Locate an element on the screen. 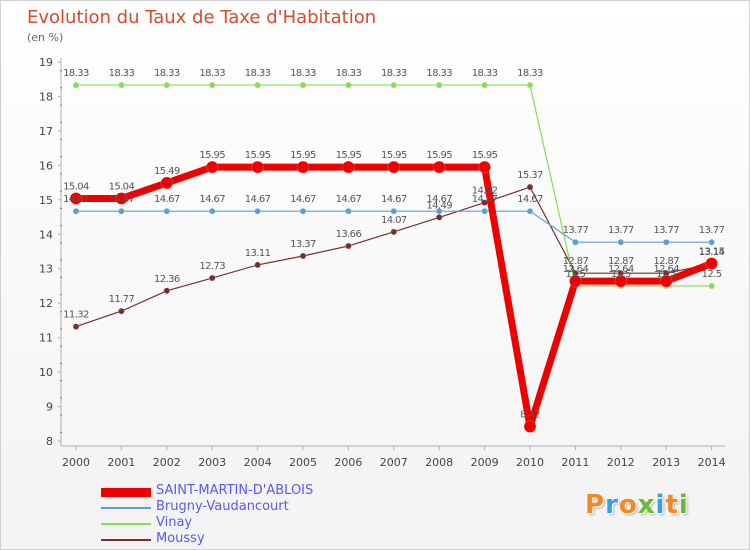  logo-letter: t is located at coordinates (672, 505).